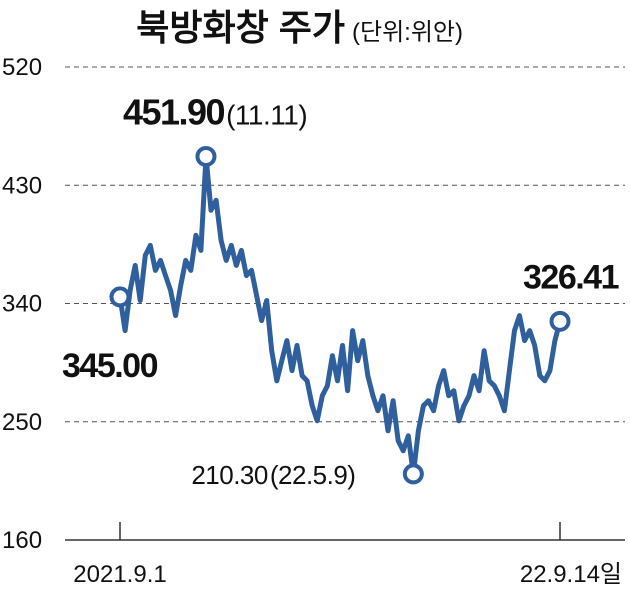 The image size is (630, 592). What do you see at coordinates (22, 540) in the screenshot?
I see `y-tick-label: 160` at bounding box center [22, 540].